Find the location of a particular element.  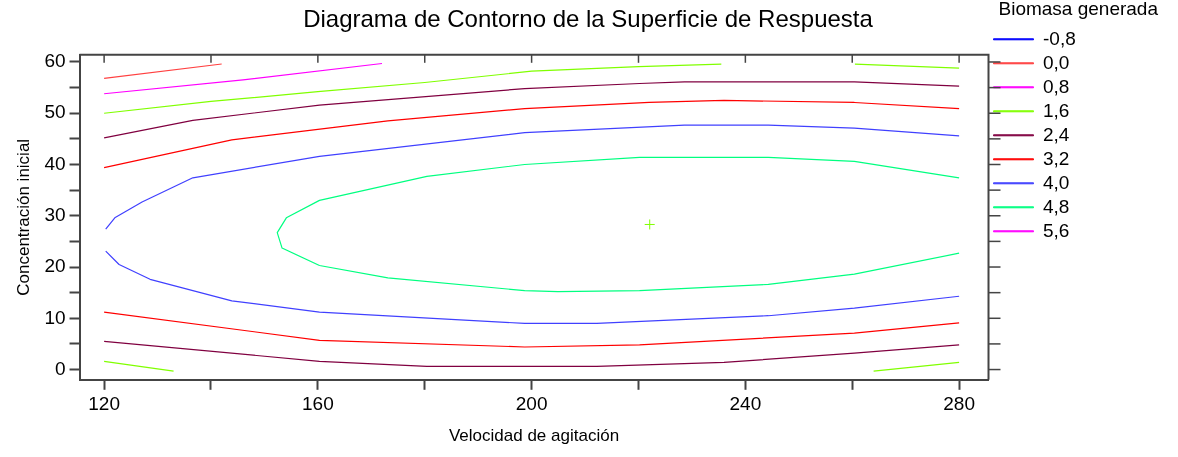

x-tick-label: 240 is located at coordinates (745, 404).